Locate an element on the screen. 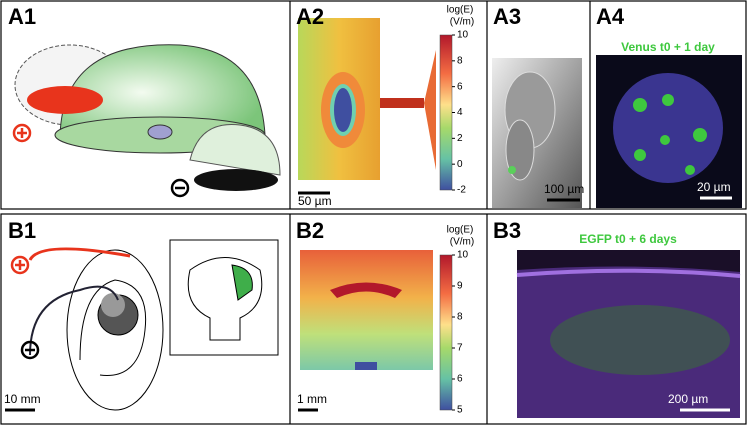 Image resolution: width=747 pixels, height=430 pixels. panel-label: B3 is located at coordinates (507, 230).